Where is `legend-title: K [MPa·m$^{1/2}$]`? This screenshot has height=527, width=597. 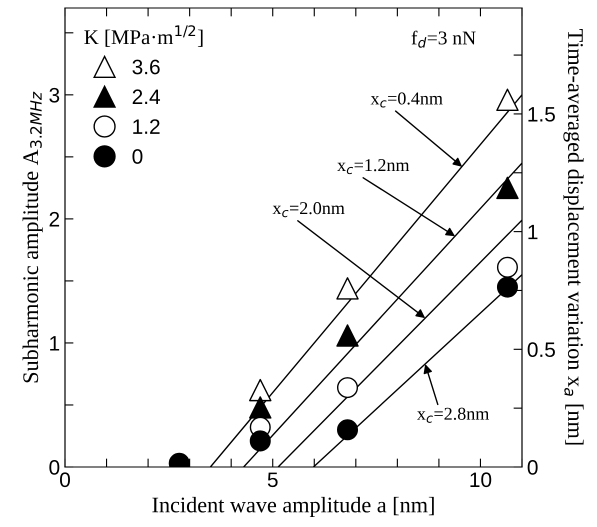
legend-title: K [MPa·m$^{1/2}$] is located at coordinates (143, 36).